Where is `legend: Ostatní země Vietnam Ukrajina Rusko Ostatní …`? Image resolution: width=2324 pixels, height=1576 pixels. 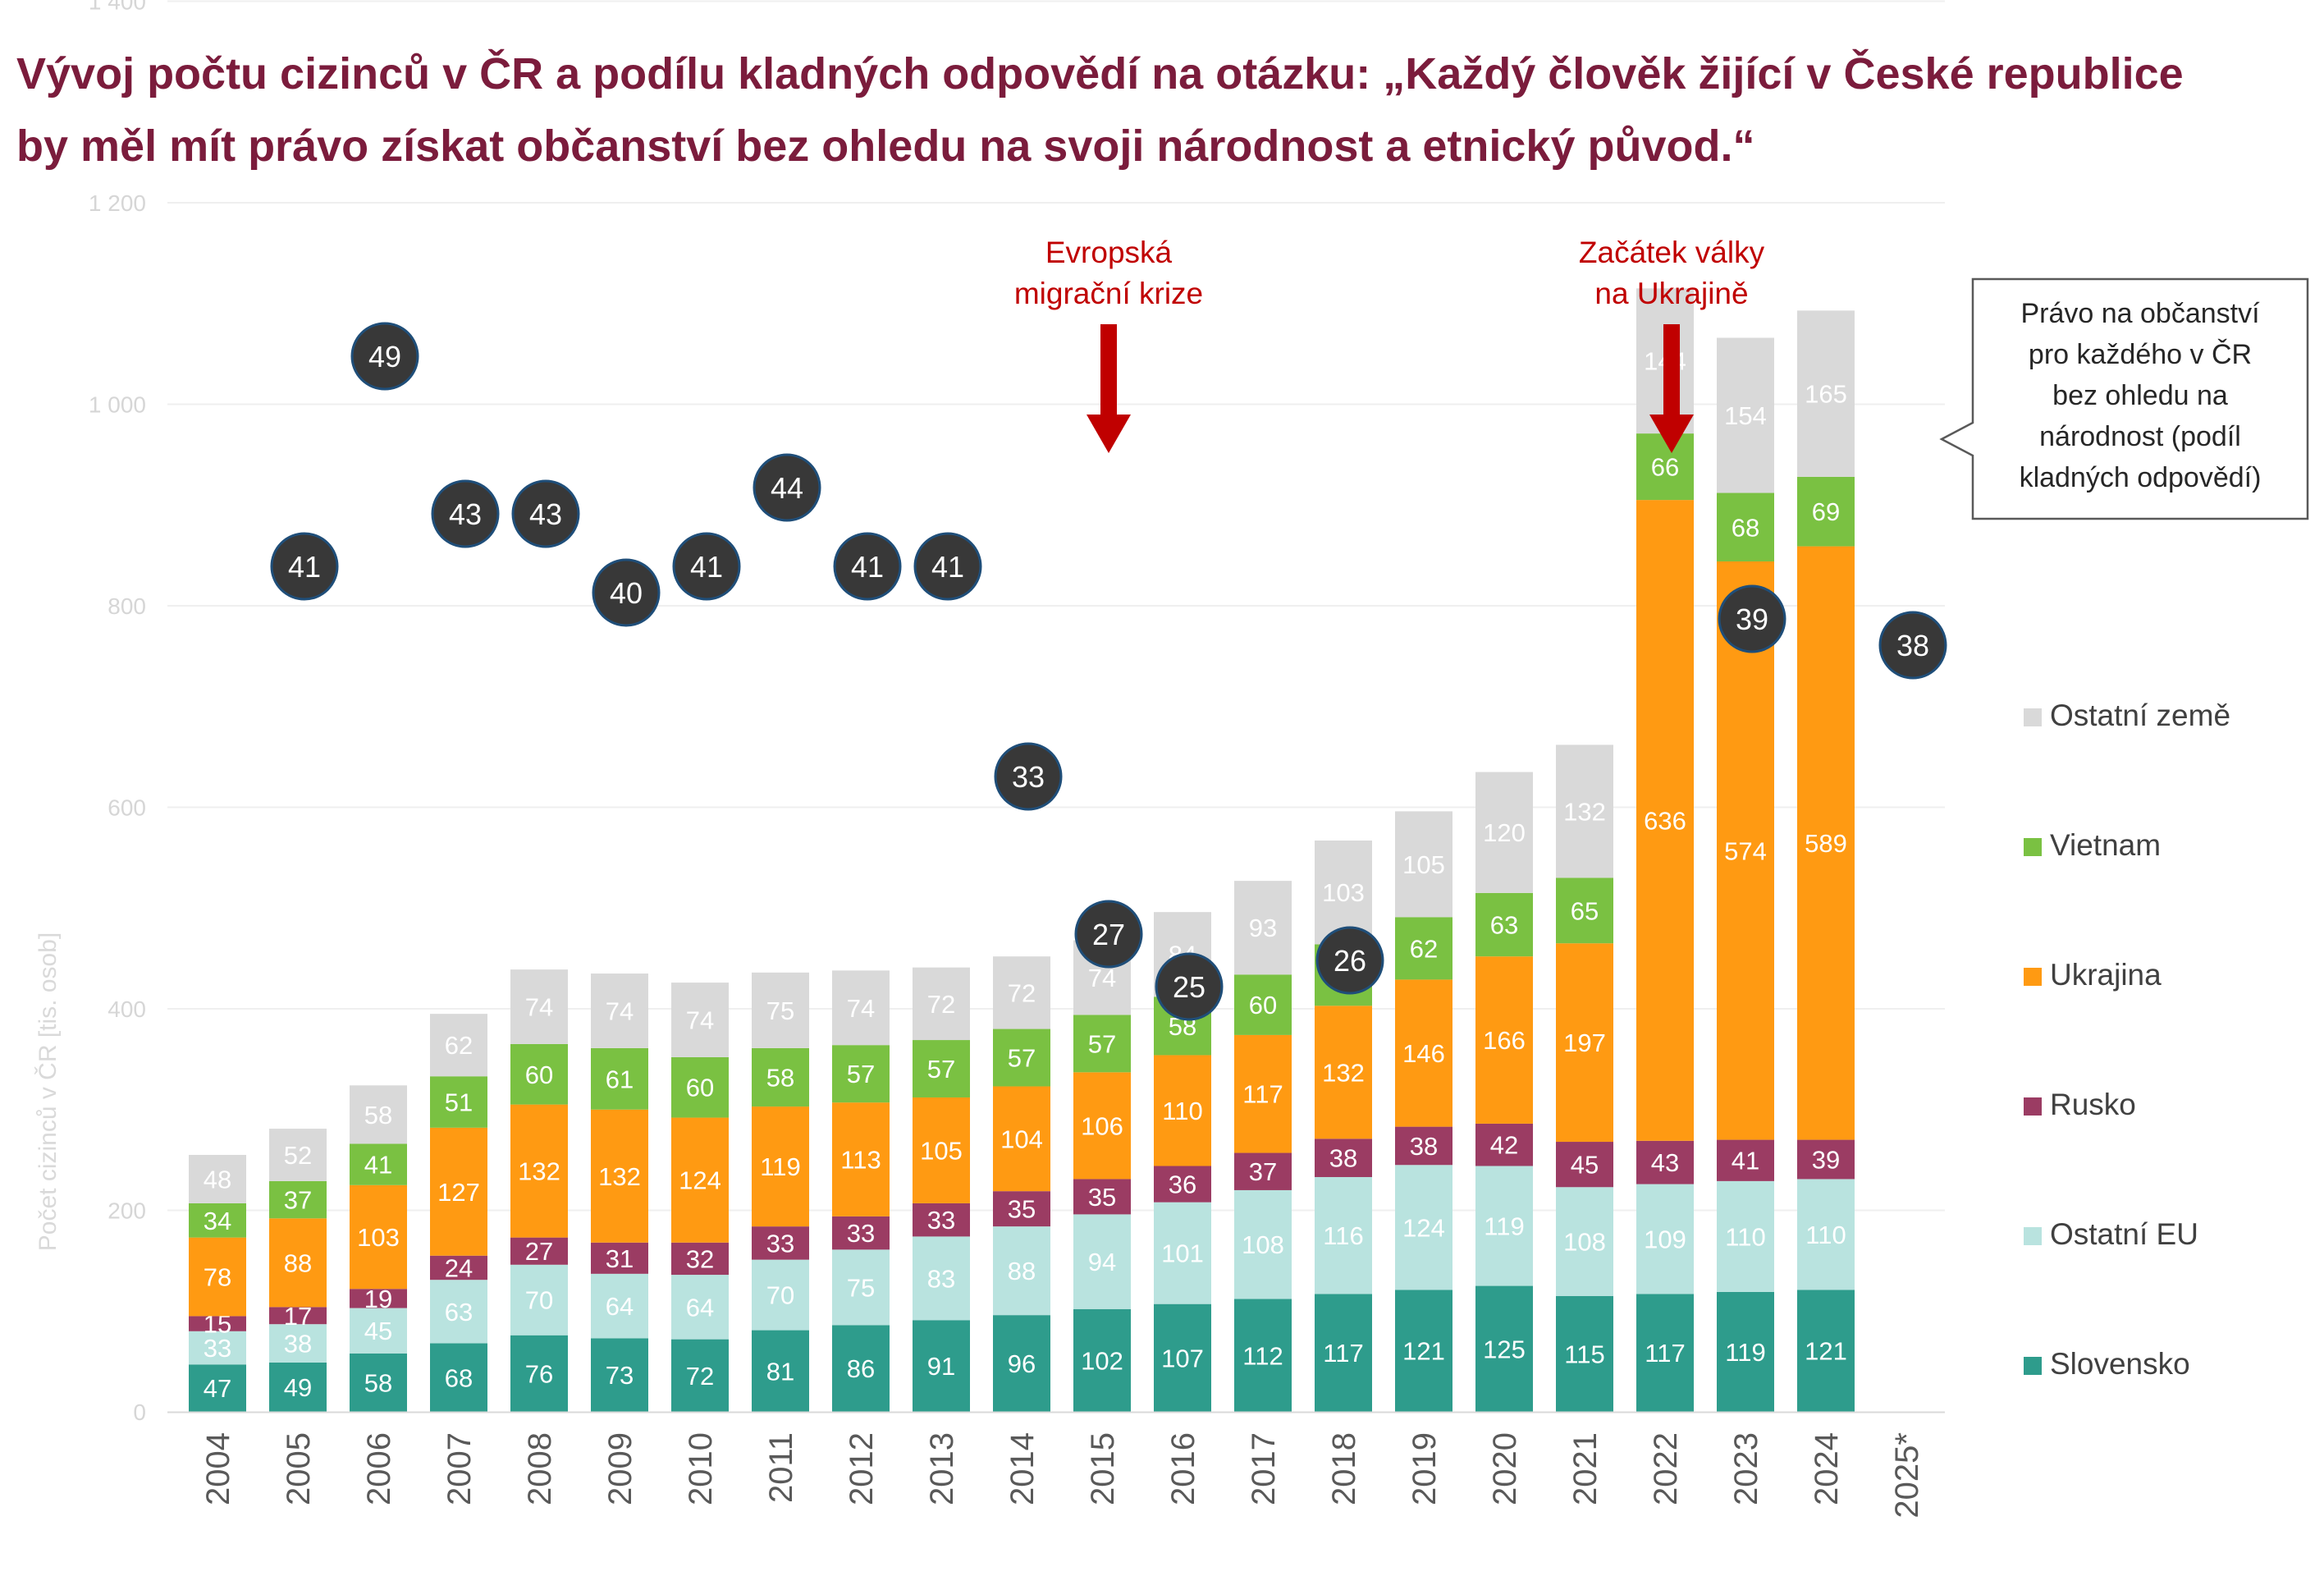
legend: Ostatní země Vietnam Ukrajina Rusko Ostatní … is located at coordinates (2127, 1040).